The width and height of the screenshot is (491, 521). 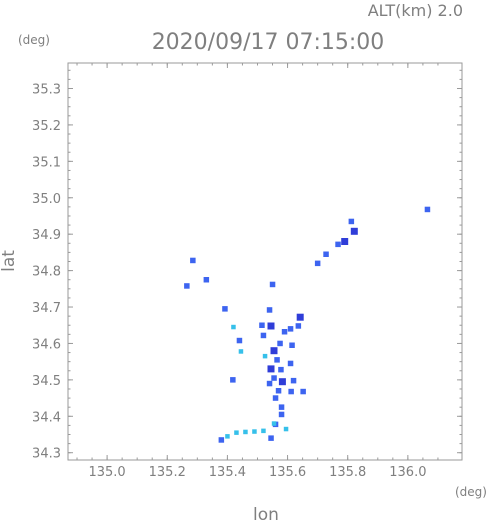 I want to click on x-tick-label: 135.0, so click(x=106, y=472).